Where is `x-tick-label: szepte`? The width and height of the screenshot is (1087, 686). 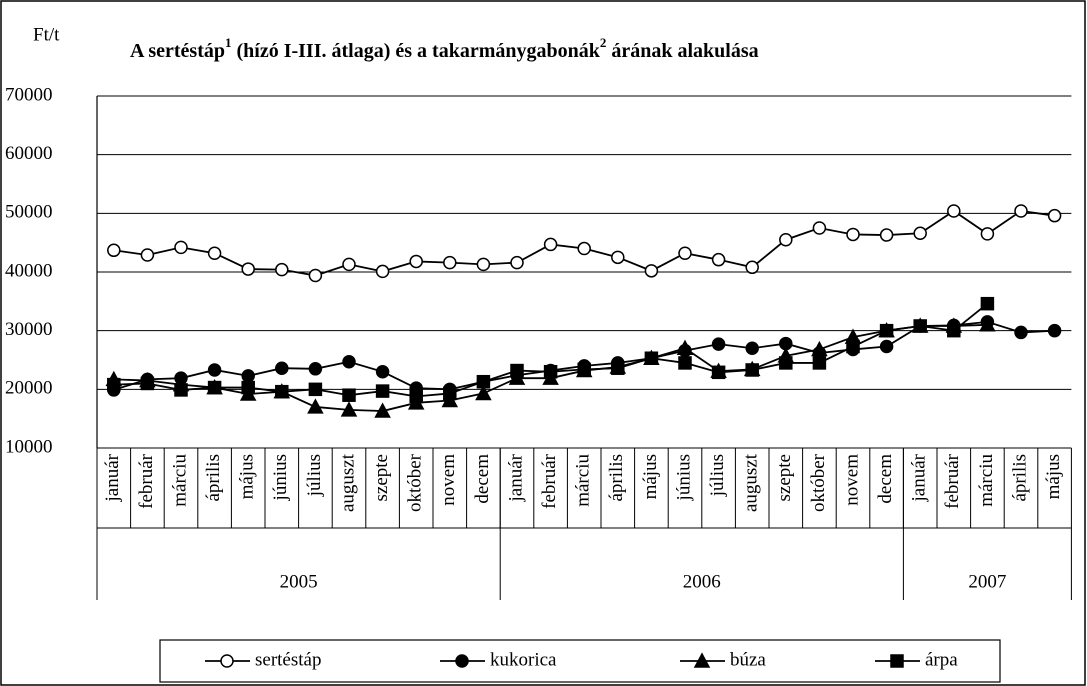 x-tick-label: szepte is located at coordinates (784, 477).